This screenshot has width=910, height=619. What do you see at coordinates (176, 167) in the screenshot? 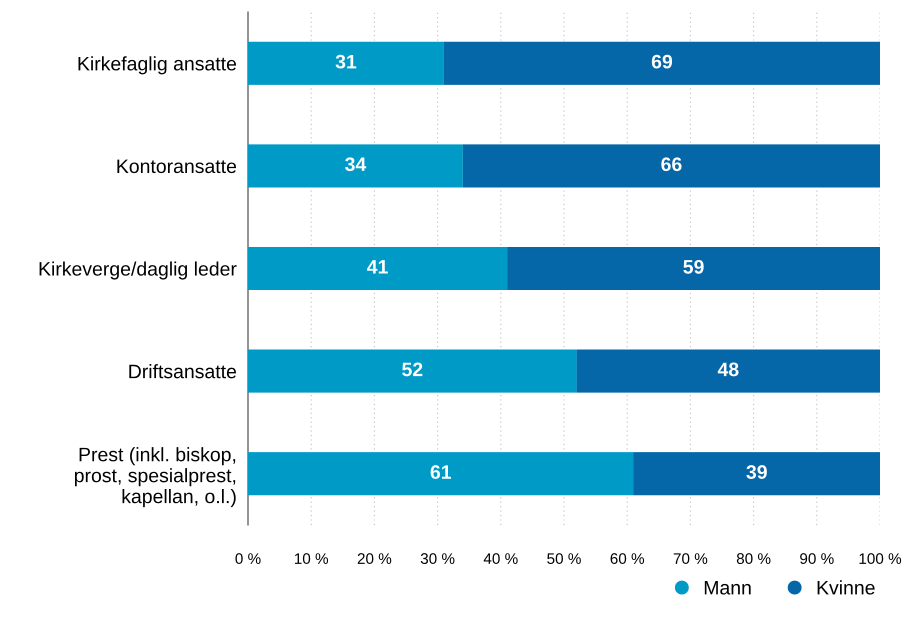
I see `y-tick-label: Kontoransatte` at bounding box center [176, 167].